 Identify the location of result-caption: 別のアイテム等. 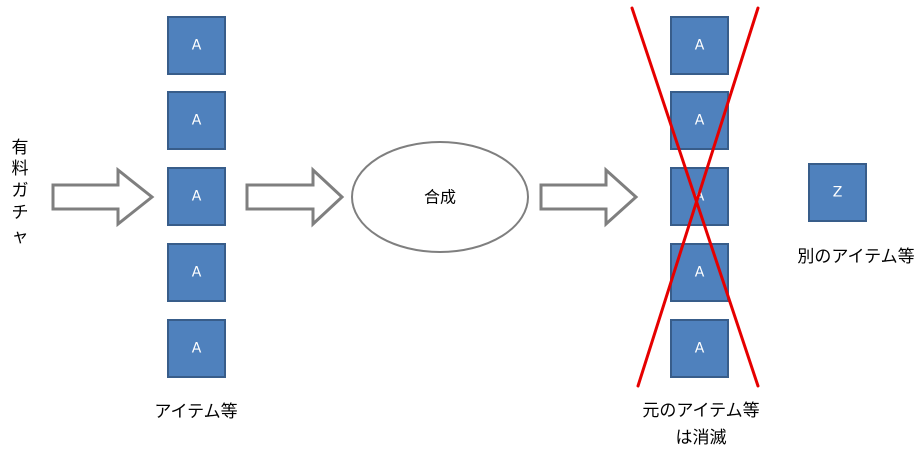
(855, 257).